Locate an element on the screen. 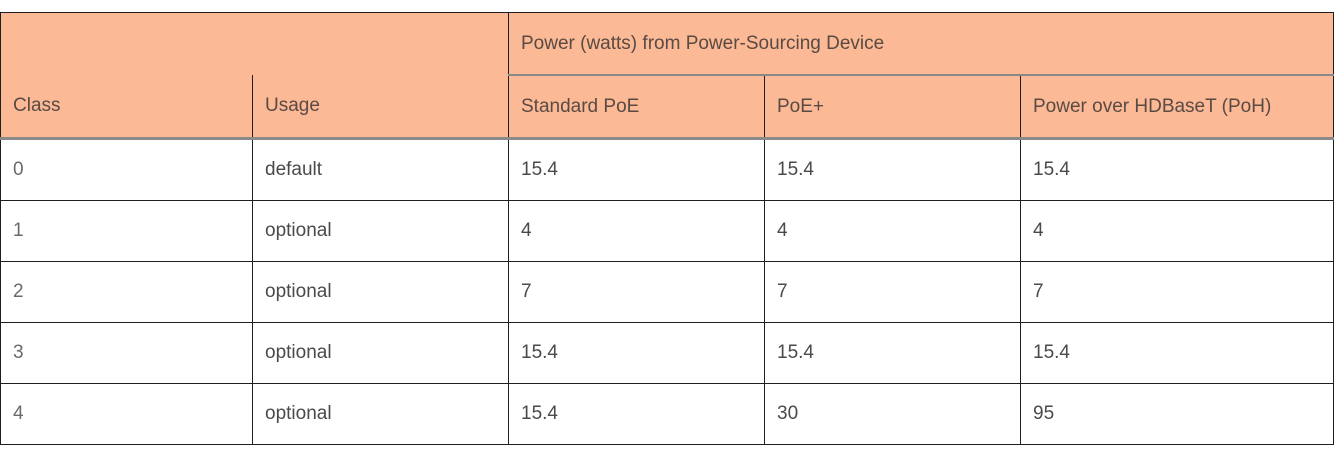  table-row: 2 optional 7 7 7 is located at coordinates (667, 292).